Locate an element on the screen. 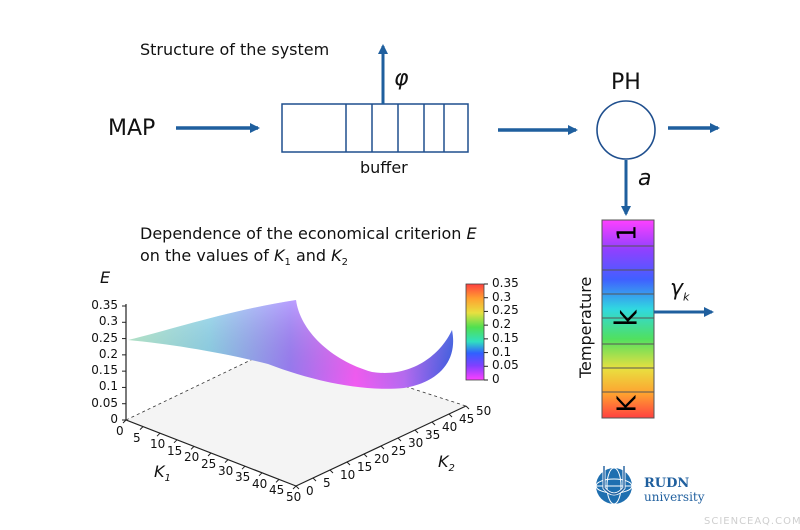 Image resolution: width=800 pixels, height=530 pixels. temperature-scale is located at coordinates (628, 319).